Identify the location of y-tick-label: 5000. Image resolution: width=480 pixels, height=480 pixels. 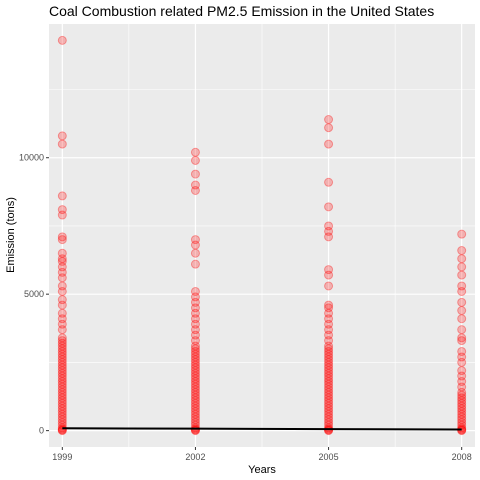
(34, 294).